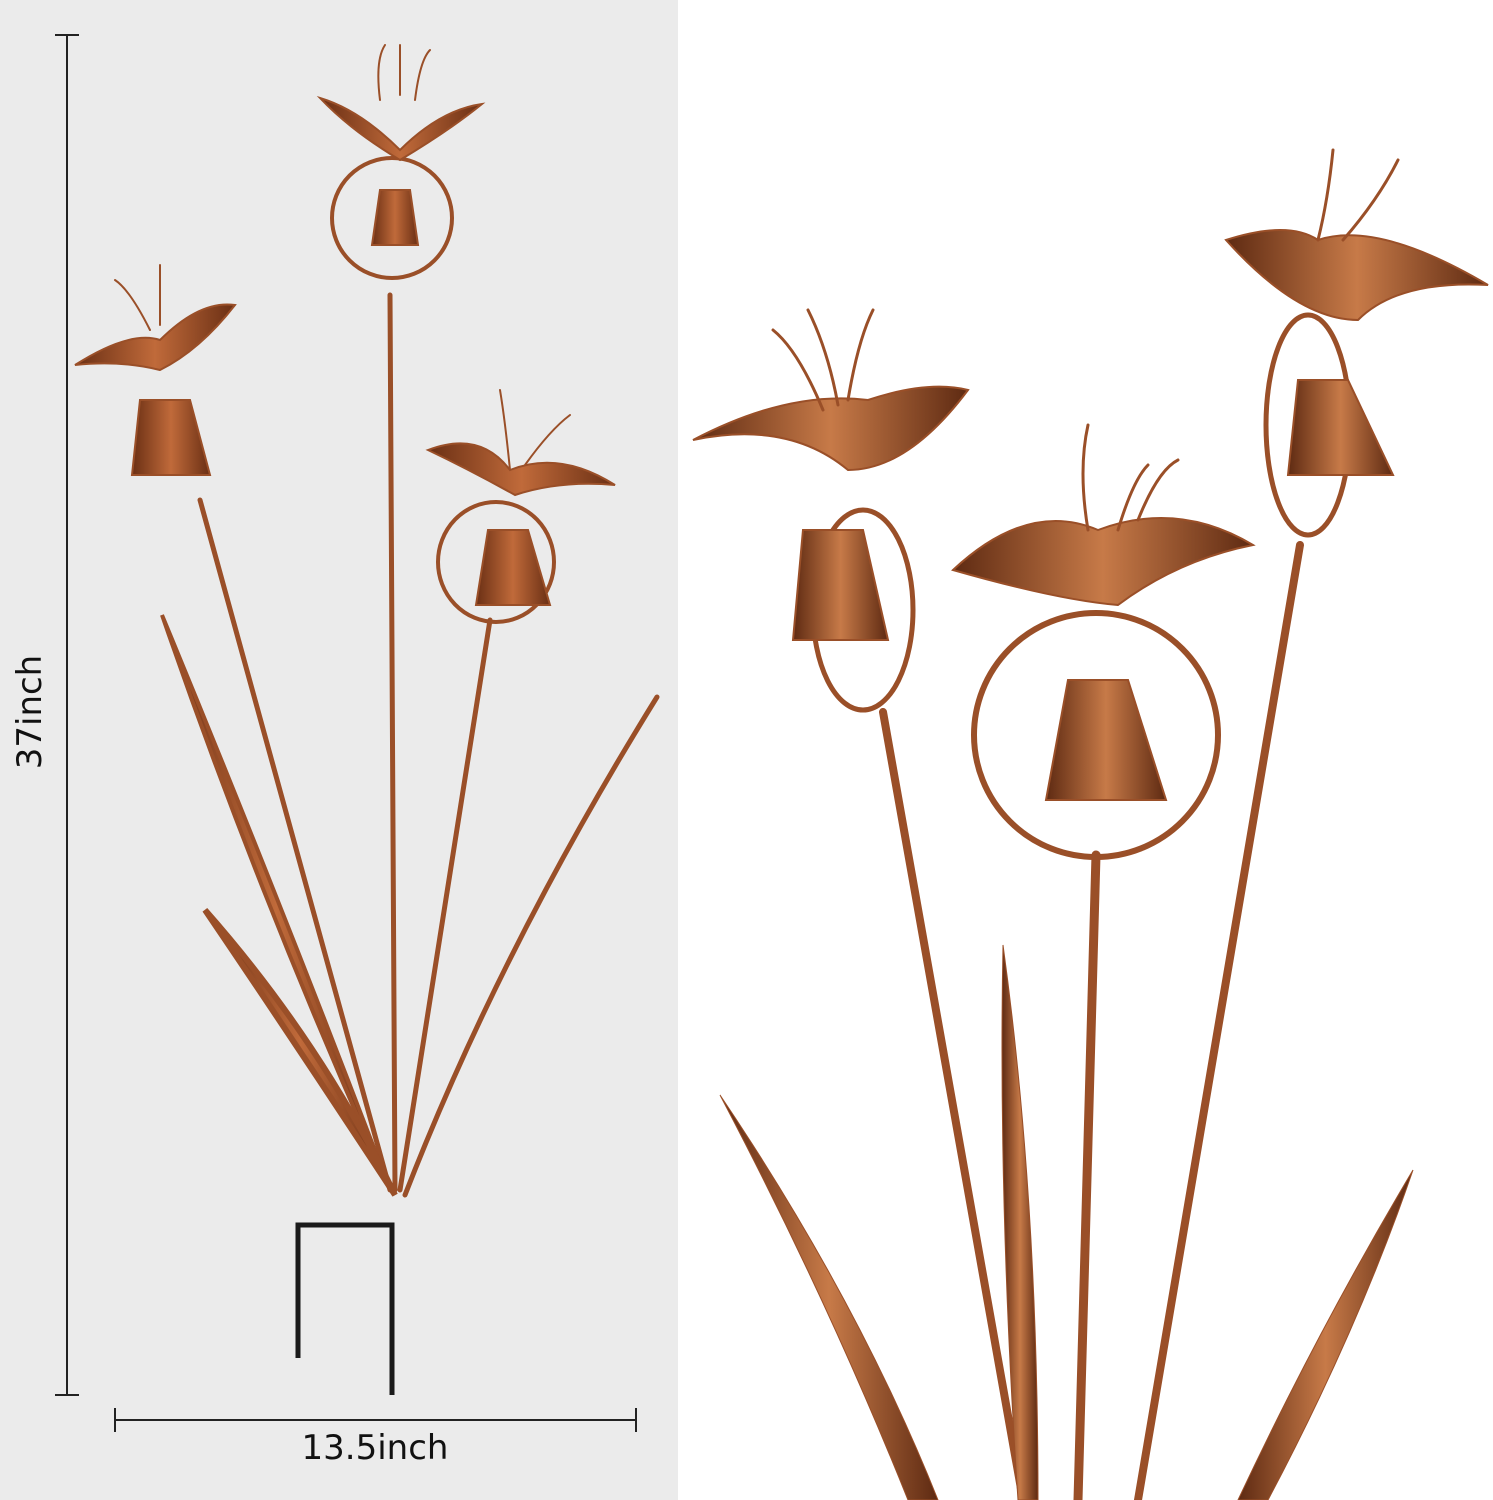 The image size is (1493, 1500). Describe the element at coordinates (375, 1448) in the screenshot. I see `width-label: 13.5inch` at that location.